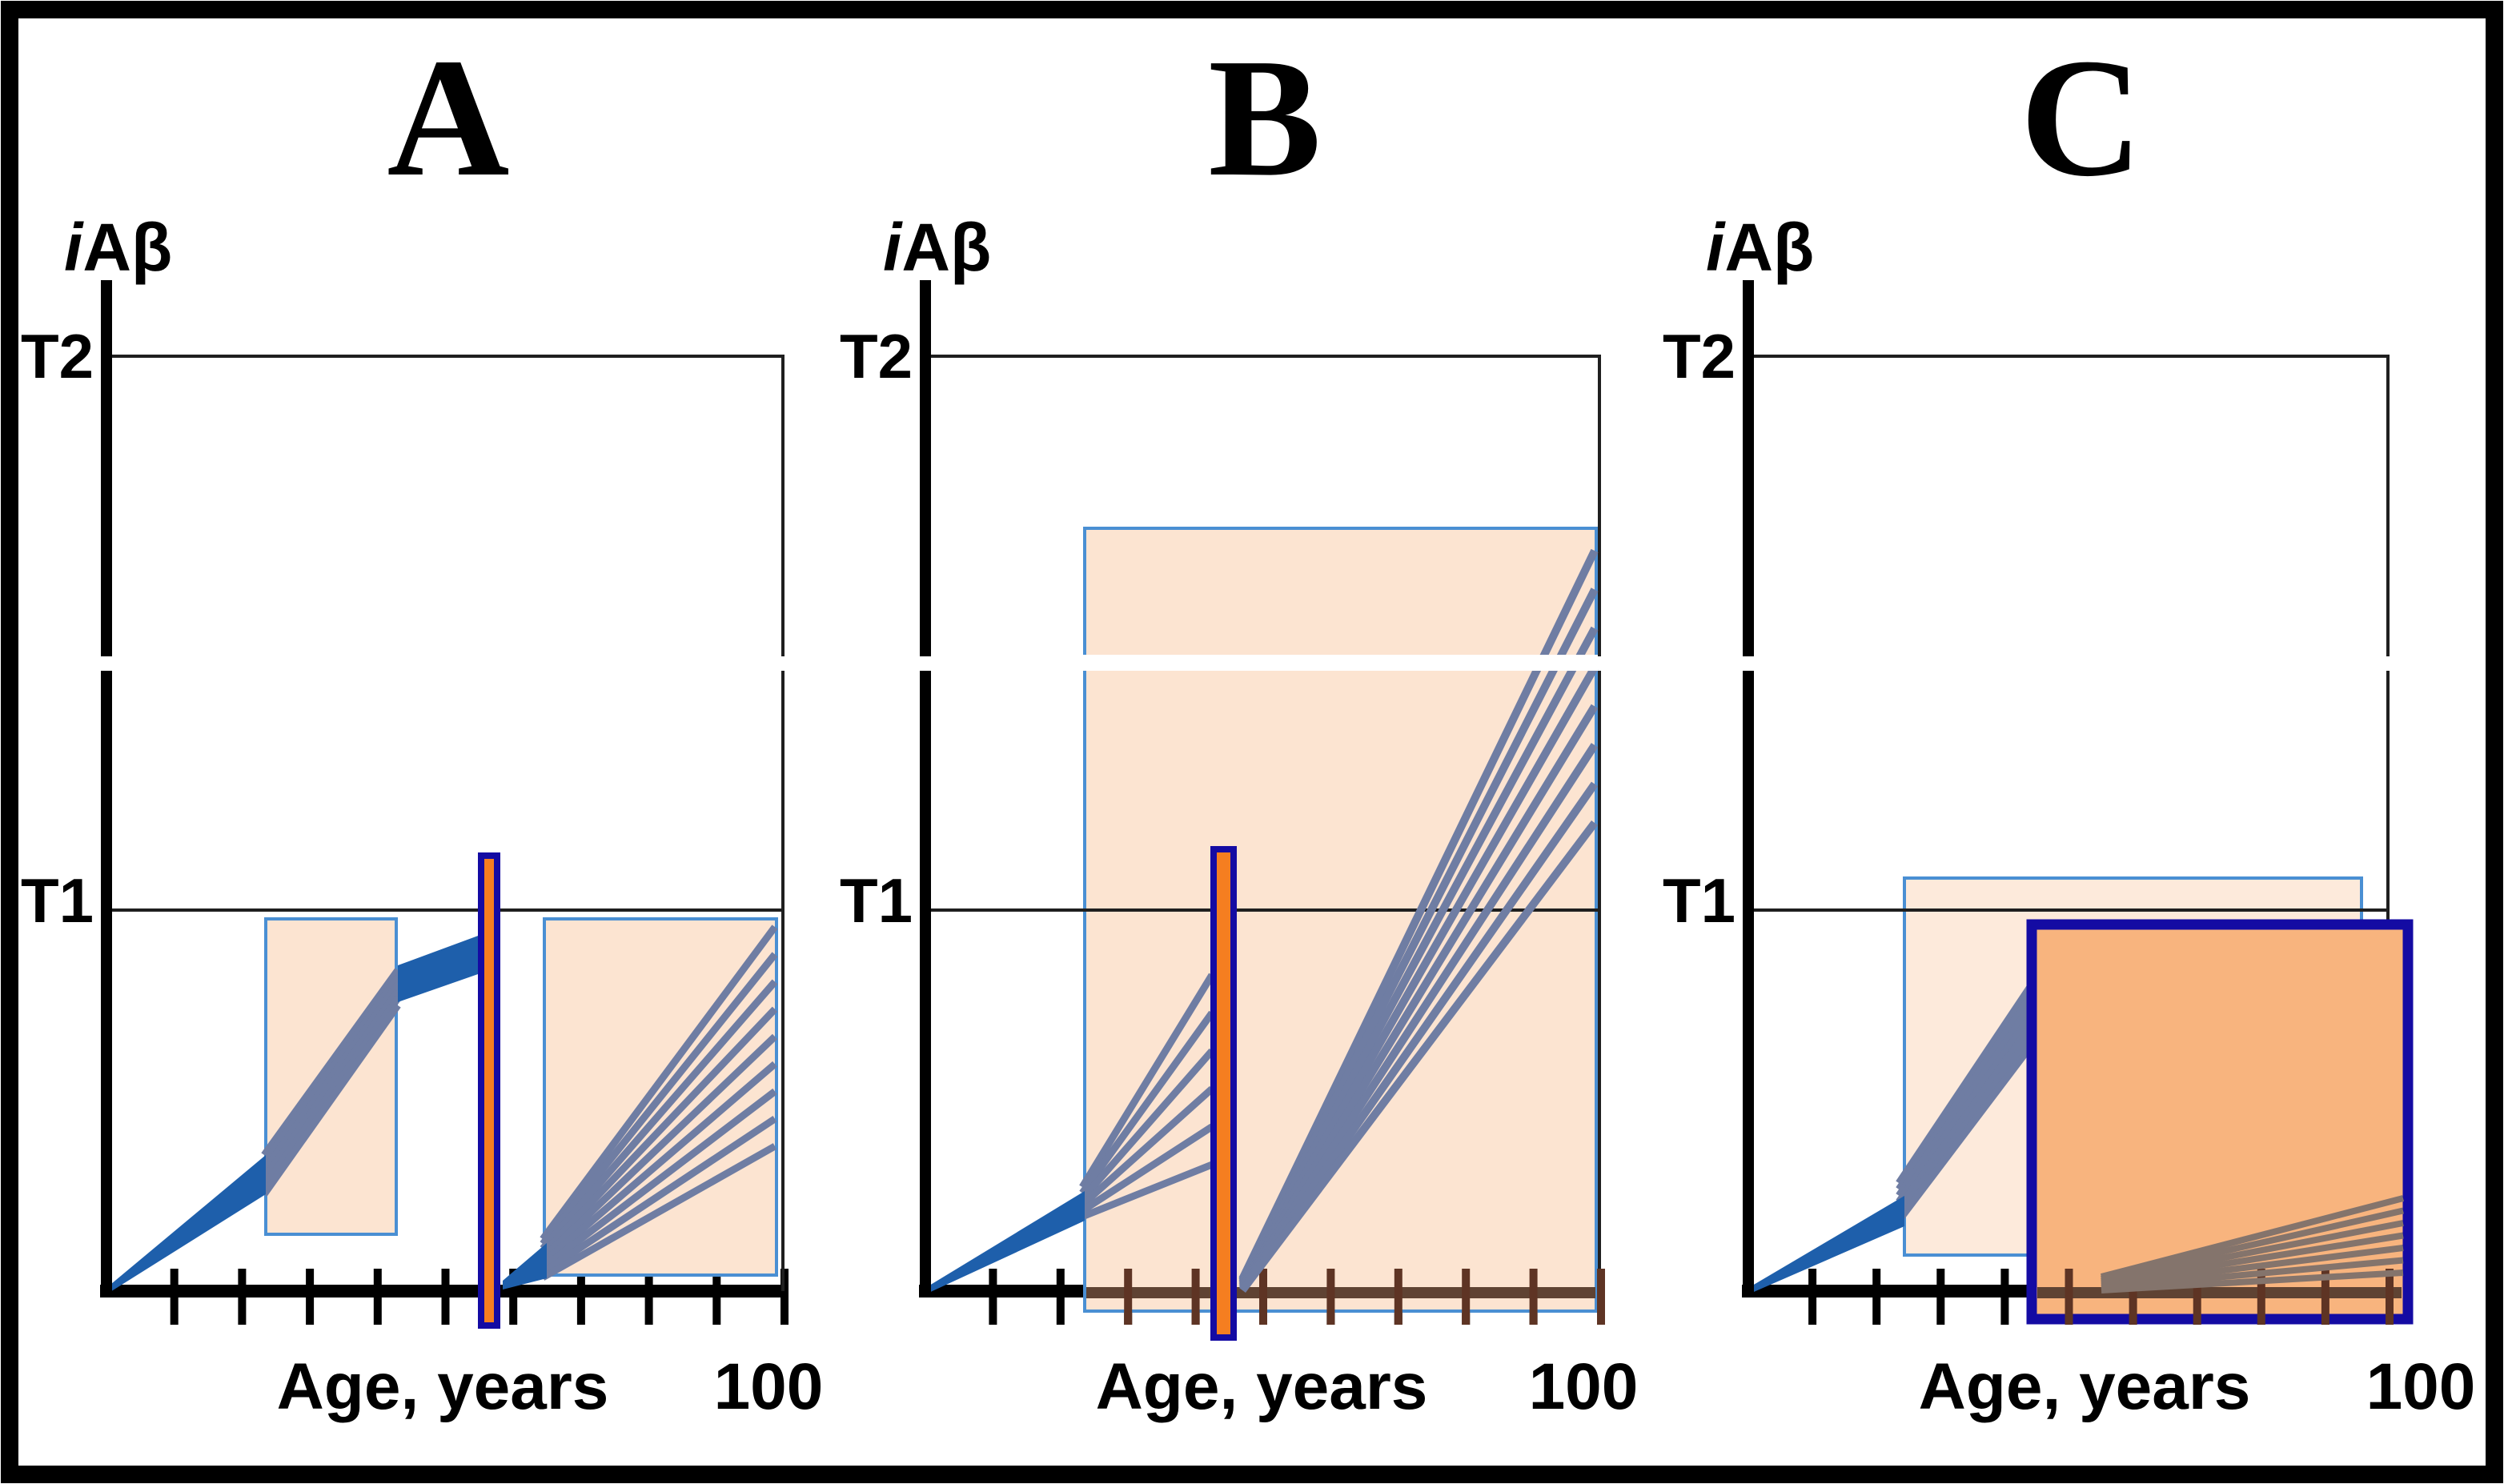  I want to click on y-axis-label-C: iAβ, so click(1760, 247).